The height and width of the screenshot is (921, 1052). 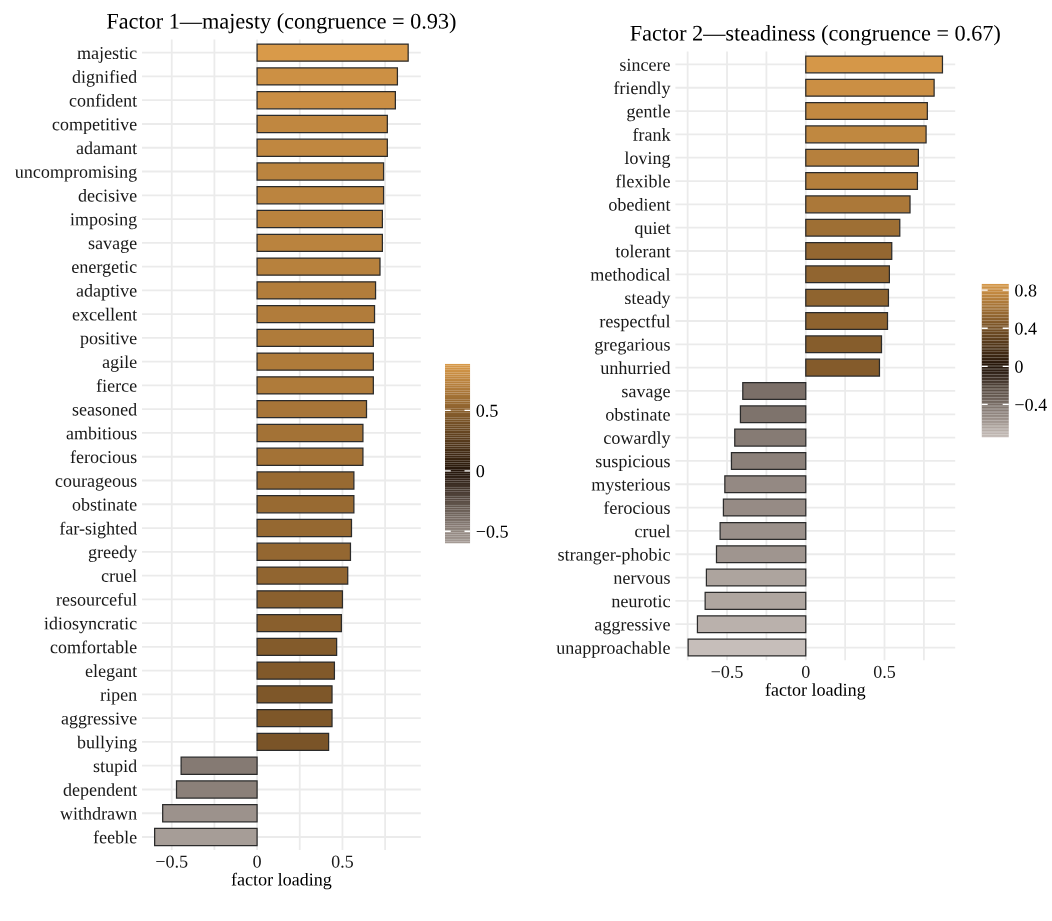 What do you see at coordinates (642, 181) in the screenshot?
I see `y-tick-label: flexible` at bounding box center [642, 181].